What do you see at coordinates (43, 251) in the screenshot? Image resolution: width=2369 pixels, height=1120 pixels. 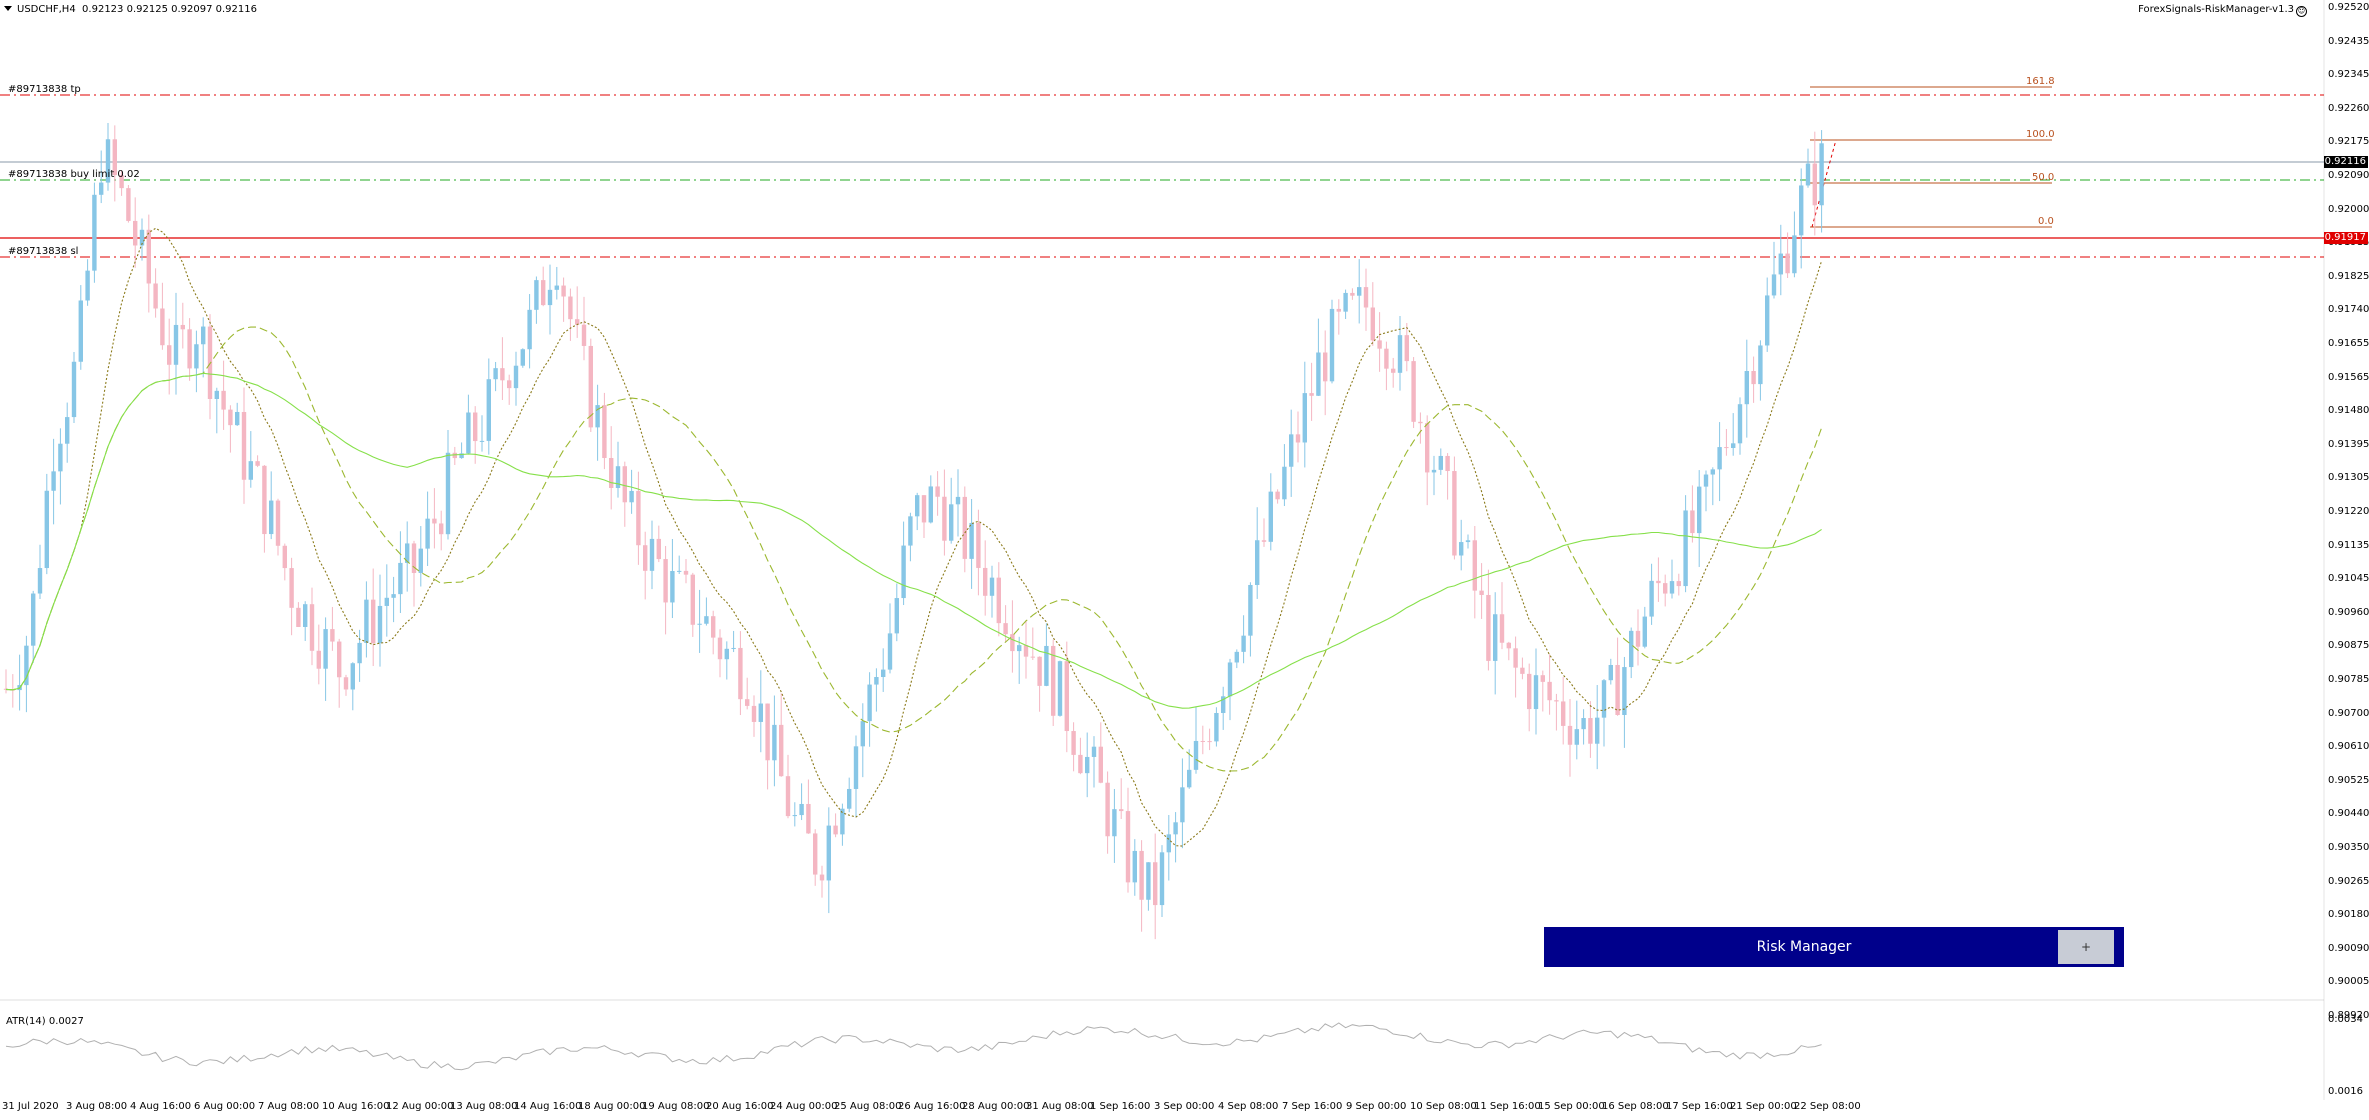 I see `sl-label: #89713838 sl` at bounding box center [43, 251].